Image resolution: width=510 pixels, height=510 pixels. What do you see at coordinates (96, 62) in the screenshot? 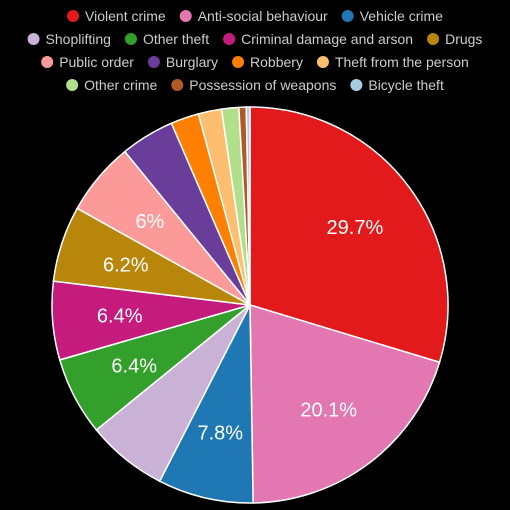
I see `legend-label: Public order` at bounding box center [96, 62].